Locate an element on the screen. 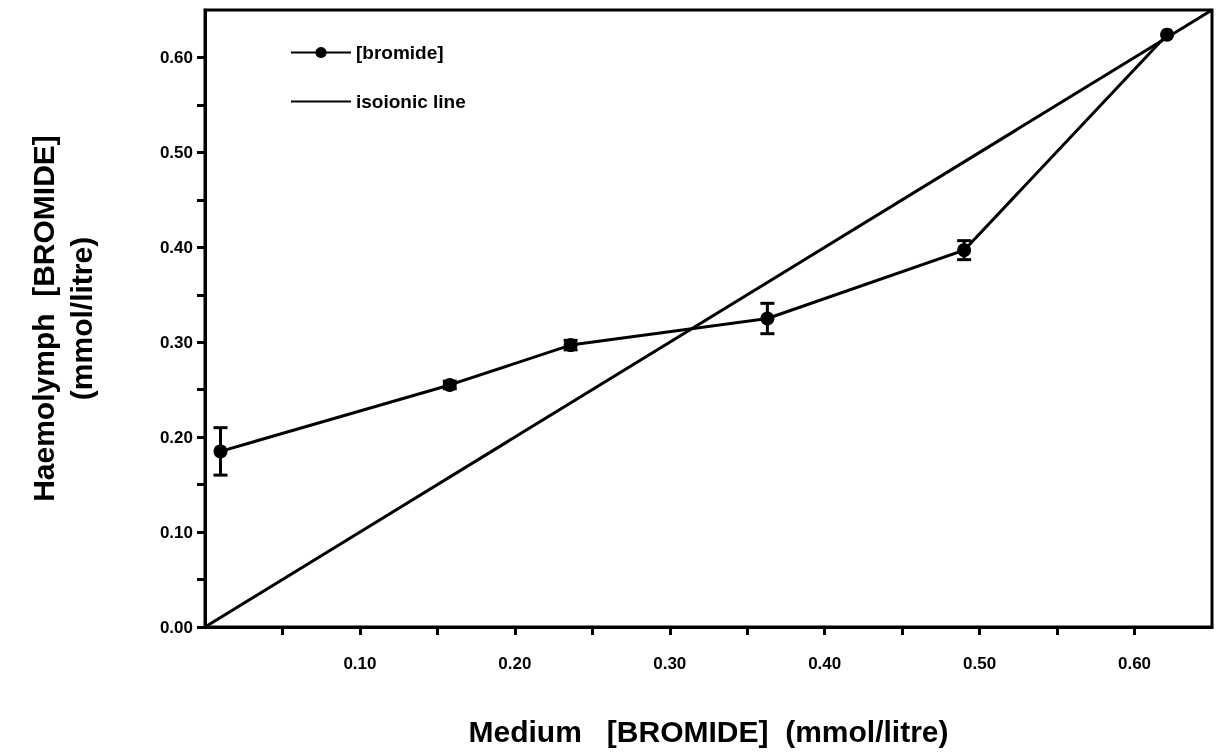  y-tick-label: 0.30 is located at coordinates (176, 342).